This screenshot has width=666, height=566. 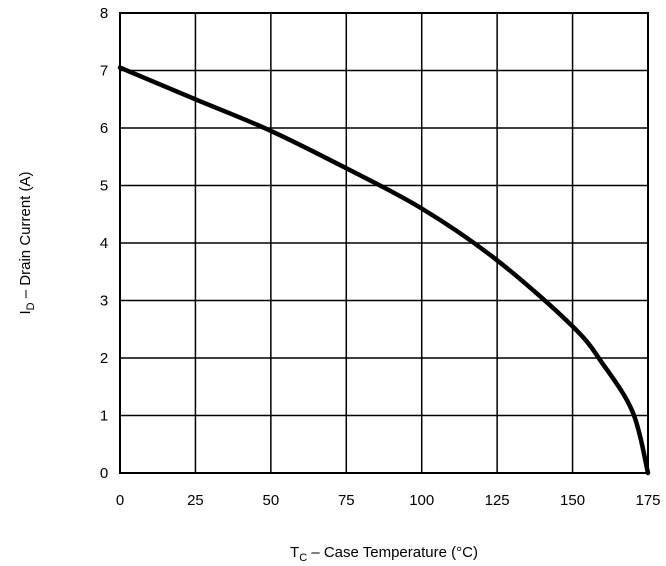 What do you see at coordinates (271, 500) in the screenshot?
I see `x-tick-label: 50` at bounding box center [271, 500].